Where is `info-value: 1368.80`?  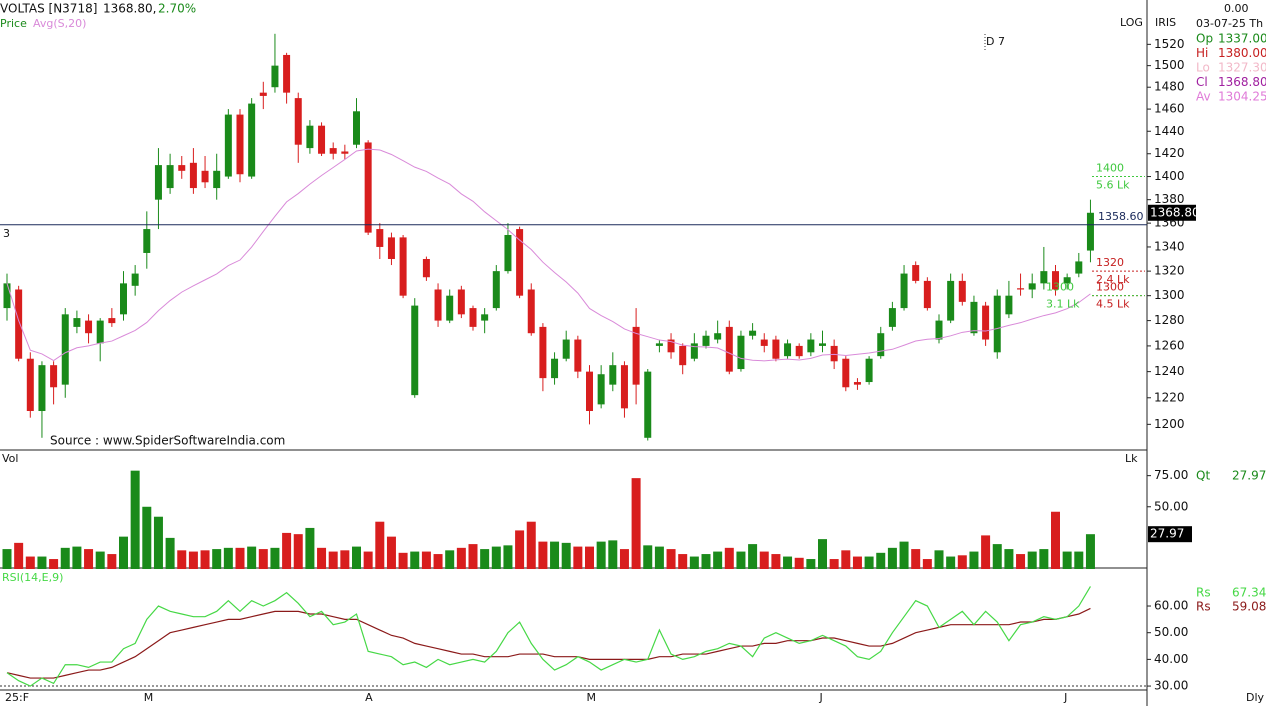
info-value: 1368.80 is located at coordinates (1242, 82).